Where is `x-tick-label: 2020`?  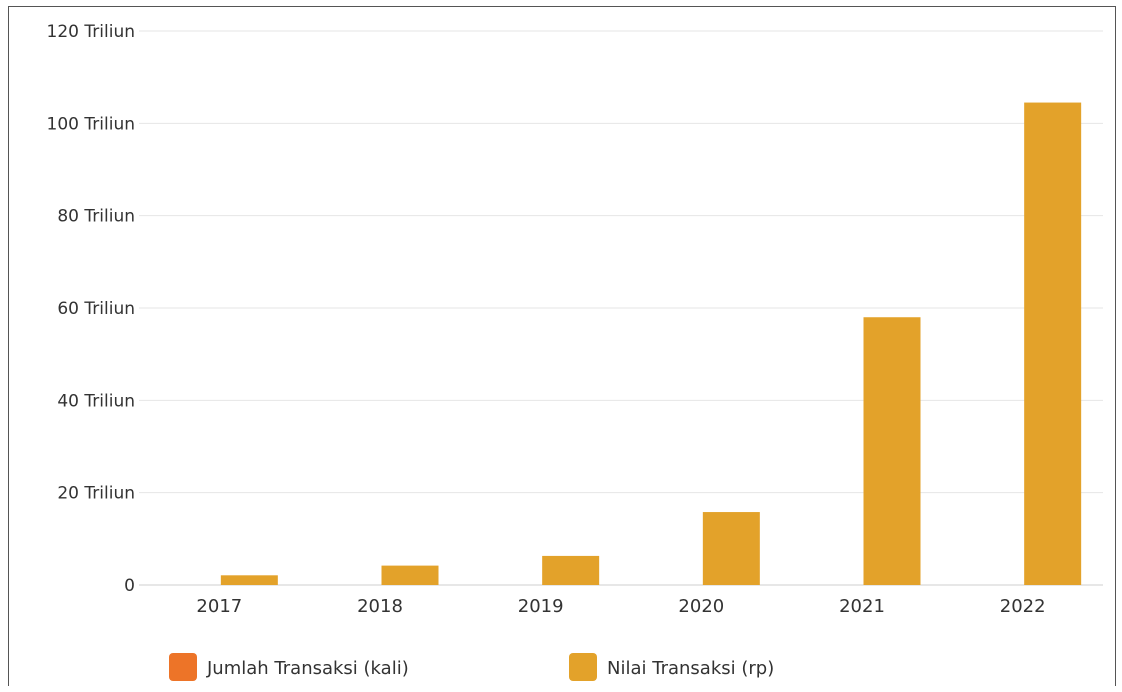 x-tick-label: 2020 is located at coordinates (701, 606).